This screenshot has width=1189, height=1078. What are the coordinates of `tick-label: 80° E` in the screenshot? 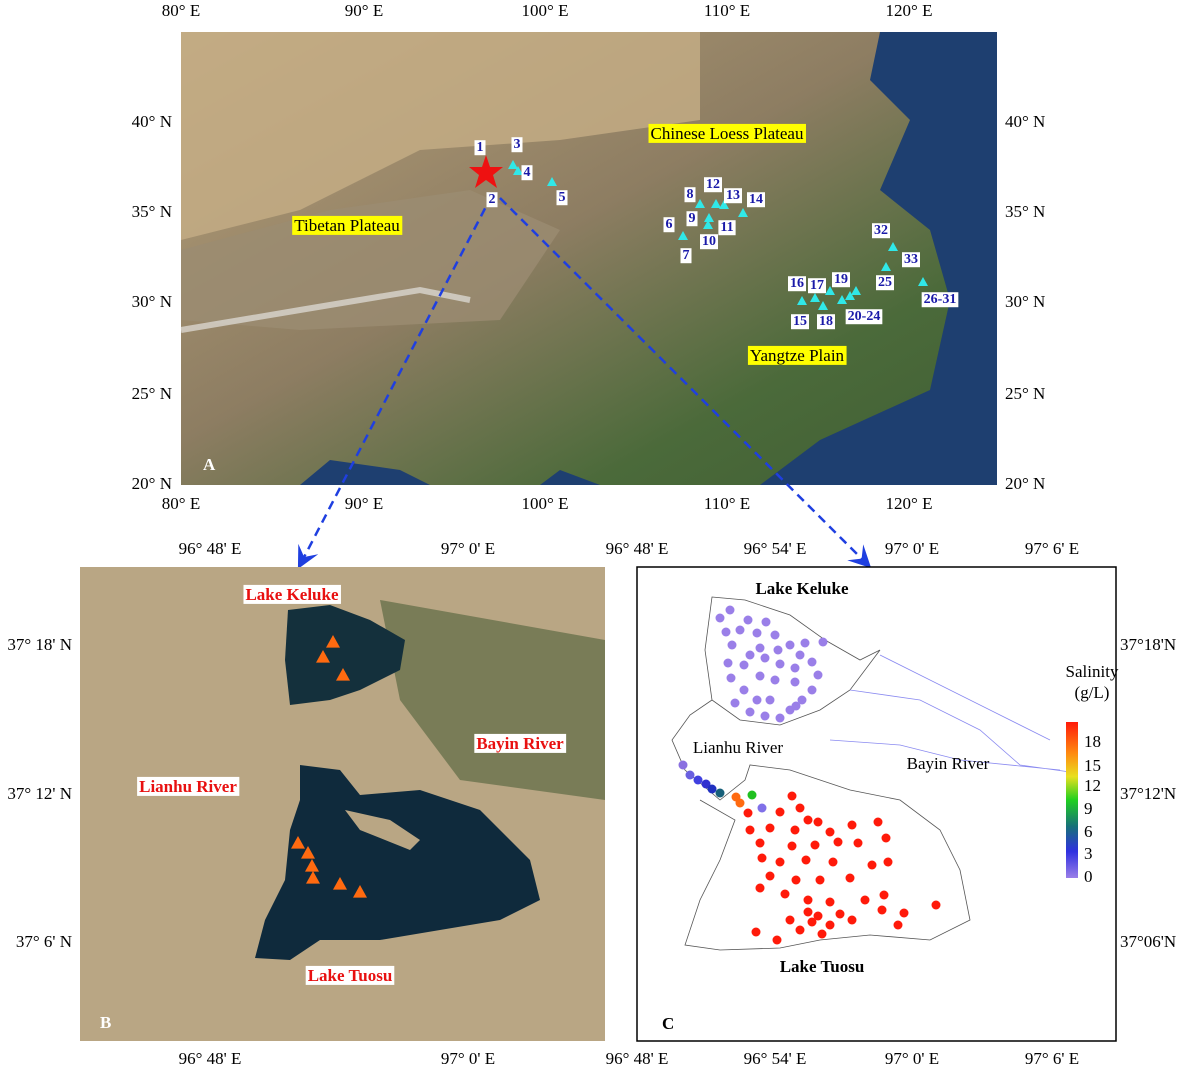 It's located at (181, 503).